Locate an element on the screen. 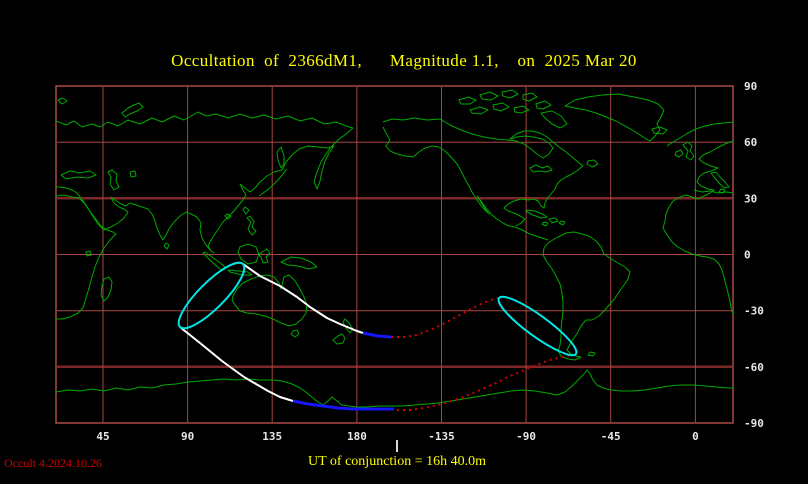 This screenshot has width=808, height=484. coastline-north-africa is located at coordinates (713, 191).